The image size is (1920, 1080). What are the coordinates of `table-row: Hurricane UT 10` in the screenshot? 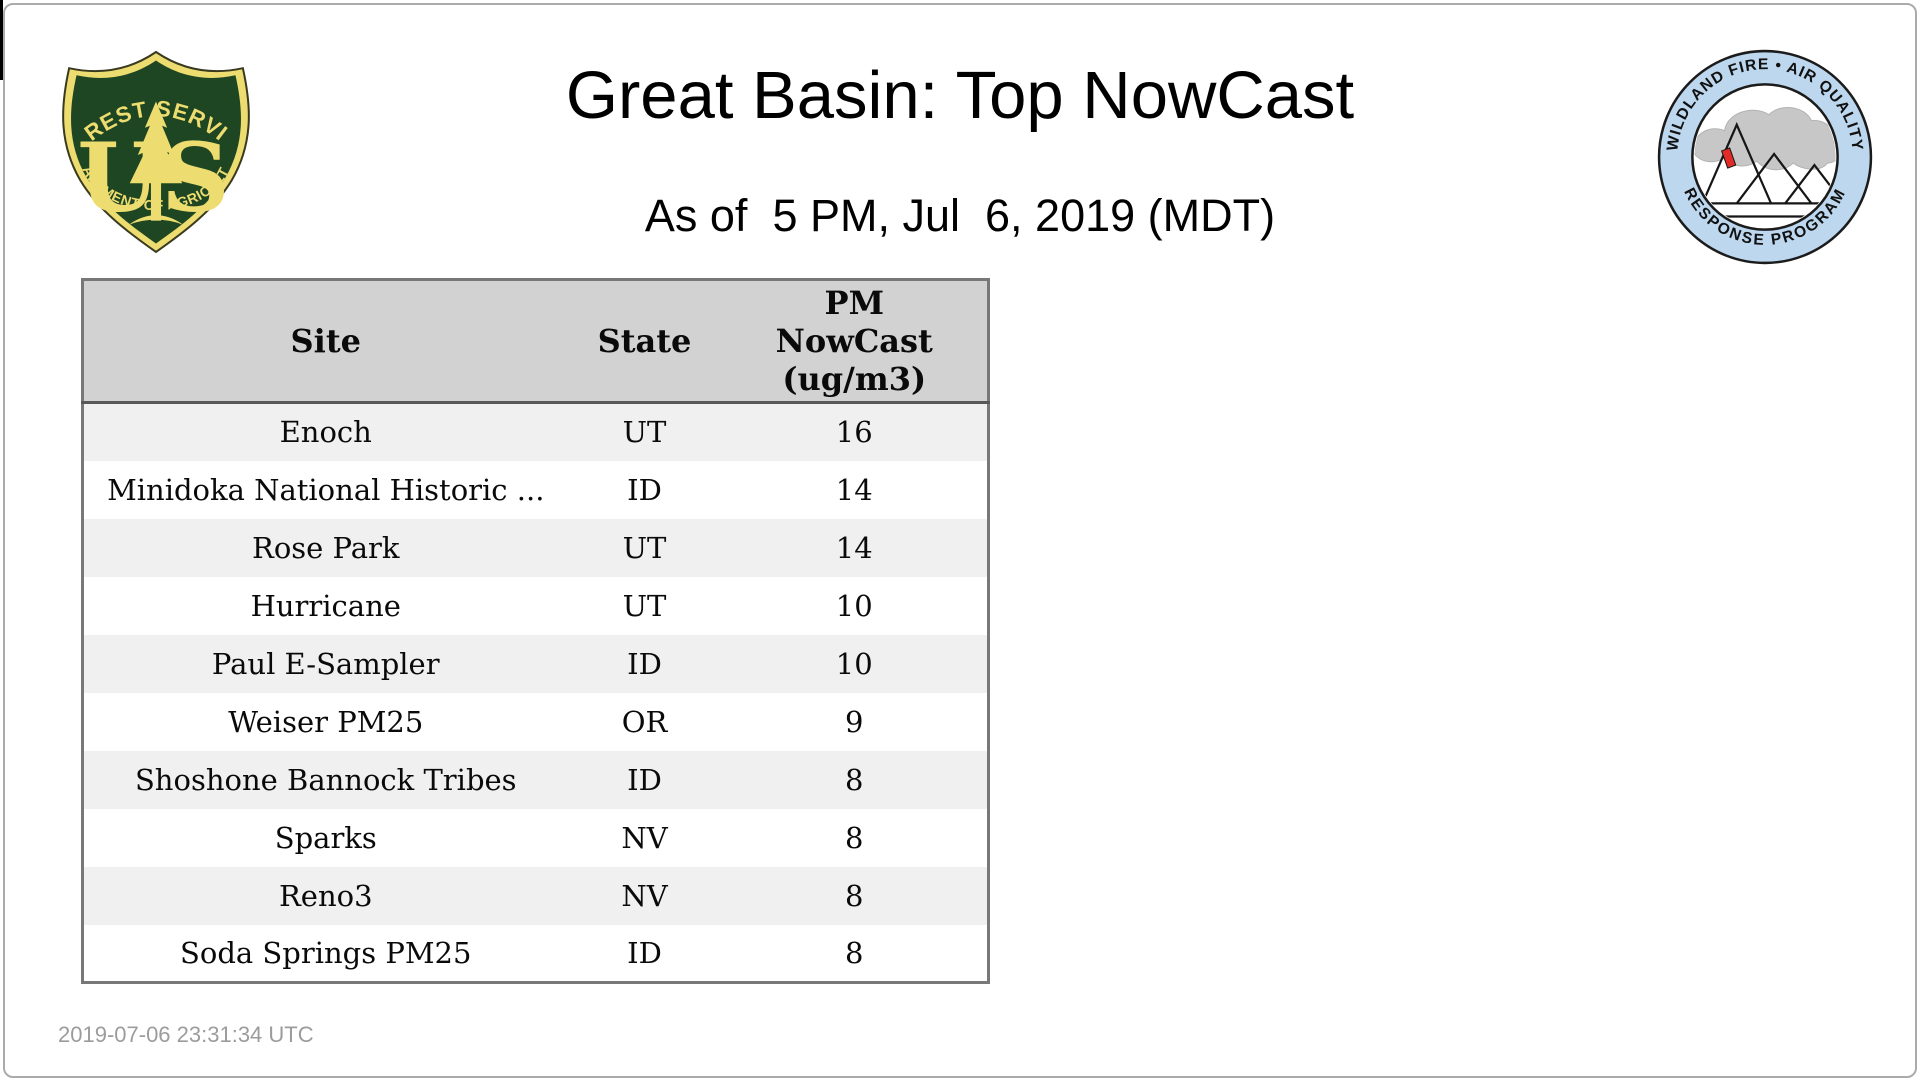 It's located at (535, 605).